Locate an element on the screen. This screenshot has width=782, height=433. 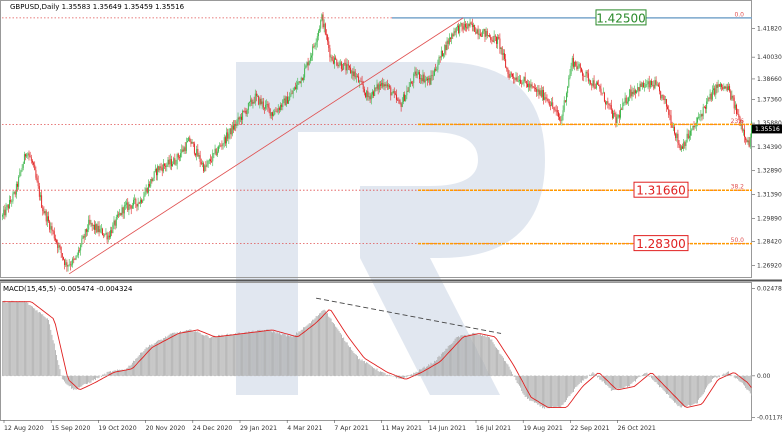
macd-tick-label: -0.011787 is located at coordinates (769, 417).